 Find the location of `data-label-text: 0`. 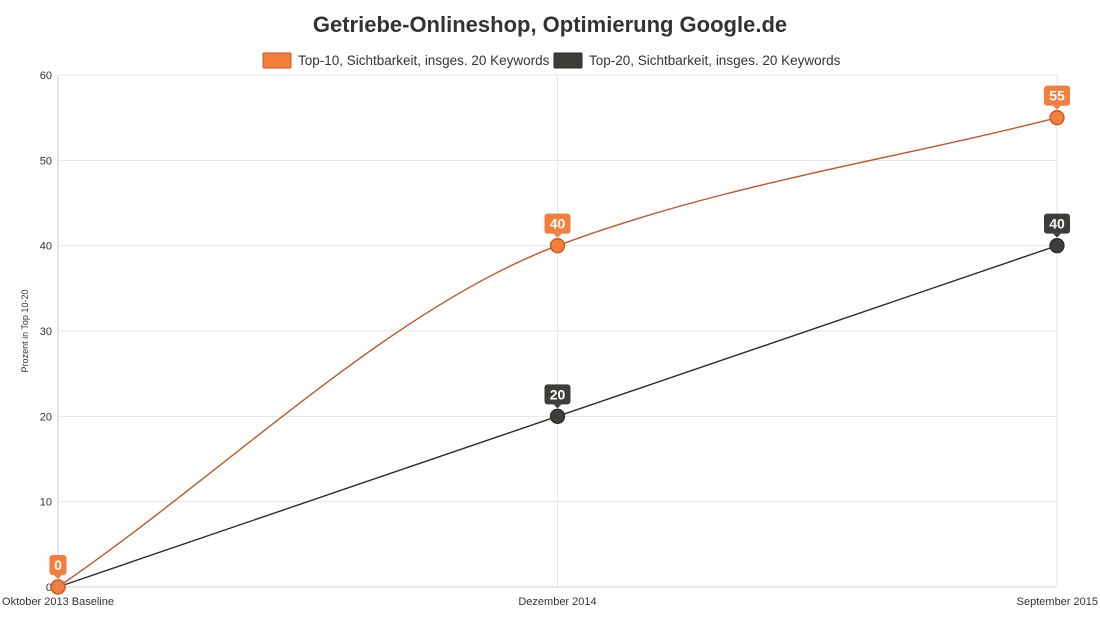

data-label-text: 0 is located at coordinates (58, 565).